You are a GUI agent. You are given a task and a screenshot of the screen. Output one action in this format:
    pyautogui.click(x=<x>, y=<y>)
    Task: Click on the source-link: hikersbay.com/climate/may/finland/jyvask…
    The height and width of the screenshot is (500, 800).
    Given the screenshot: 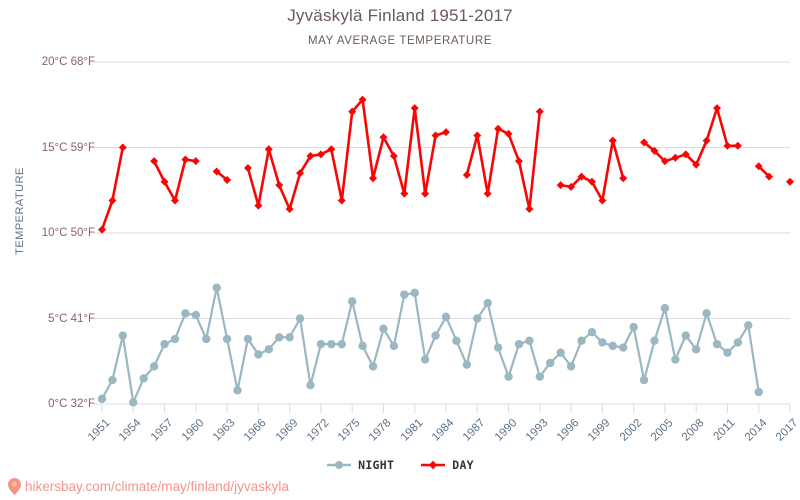 What is the action you would take?
    pyautogui.click(x=148, y=486)
    